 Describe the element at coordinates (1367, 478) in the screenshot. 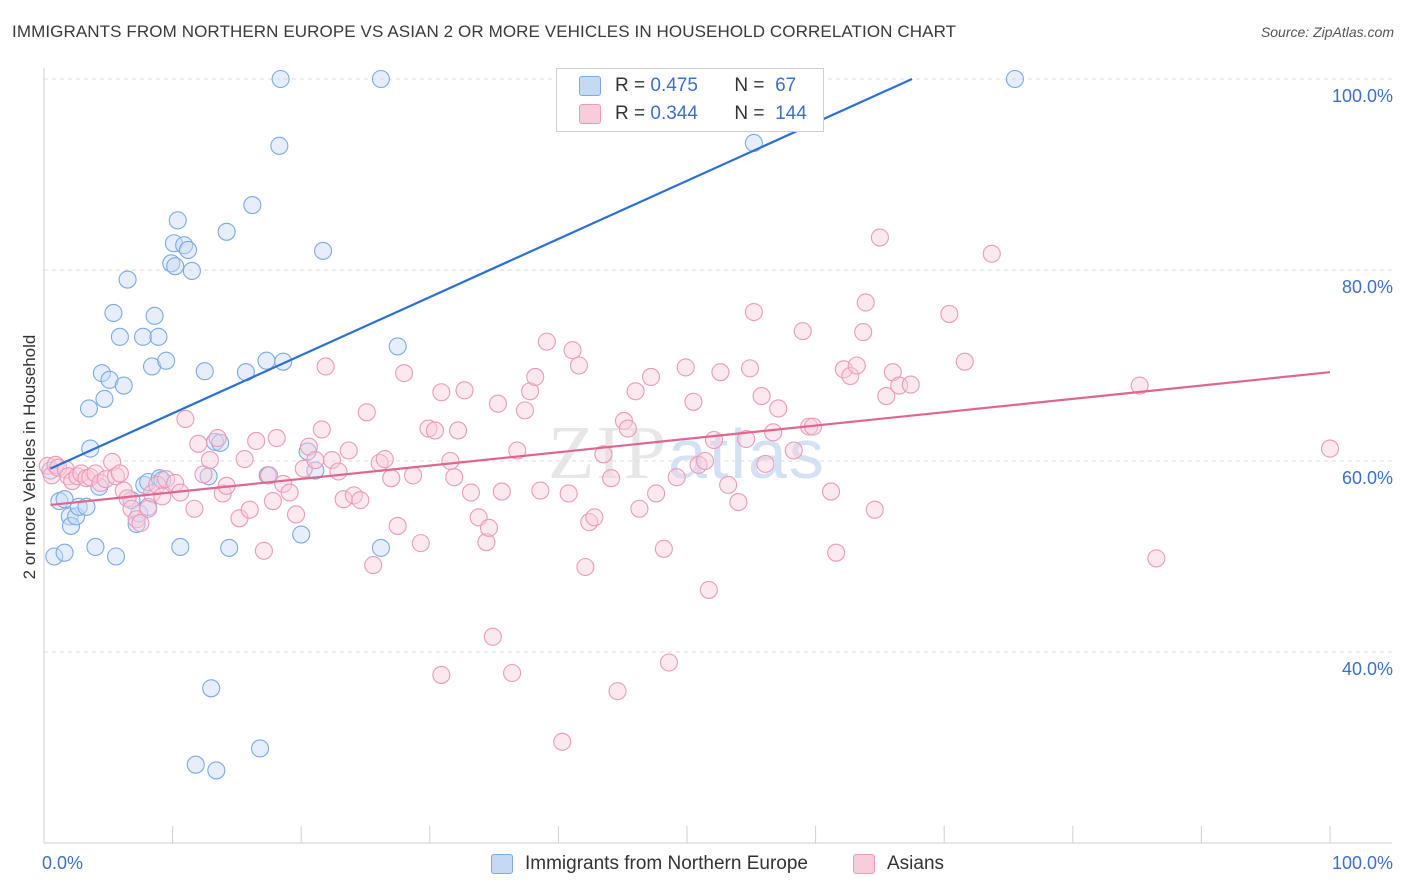

I see `y-tick-label: 60.0%` at that location.